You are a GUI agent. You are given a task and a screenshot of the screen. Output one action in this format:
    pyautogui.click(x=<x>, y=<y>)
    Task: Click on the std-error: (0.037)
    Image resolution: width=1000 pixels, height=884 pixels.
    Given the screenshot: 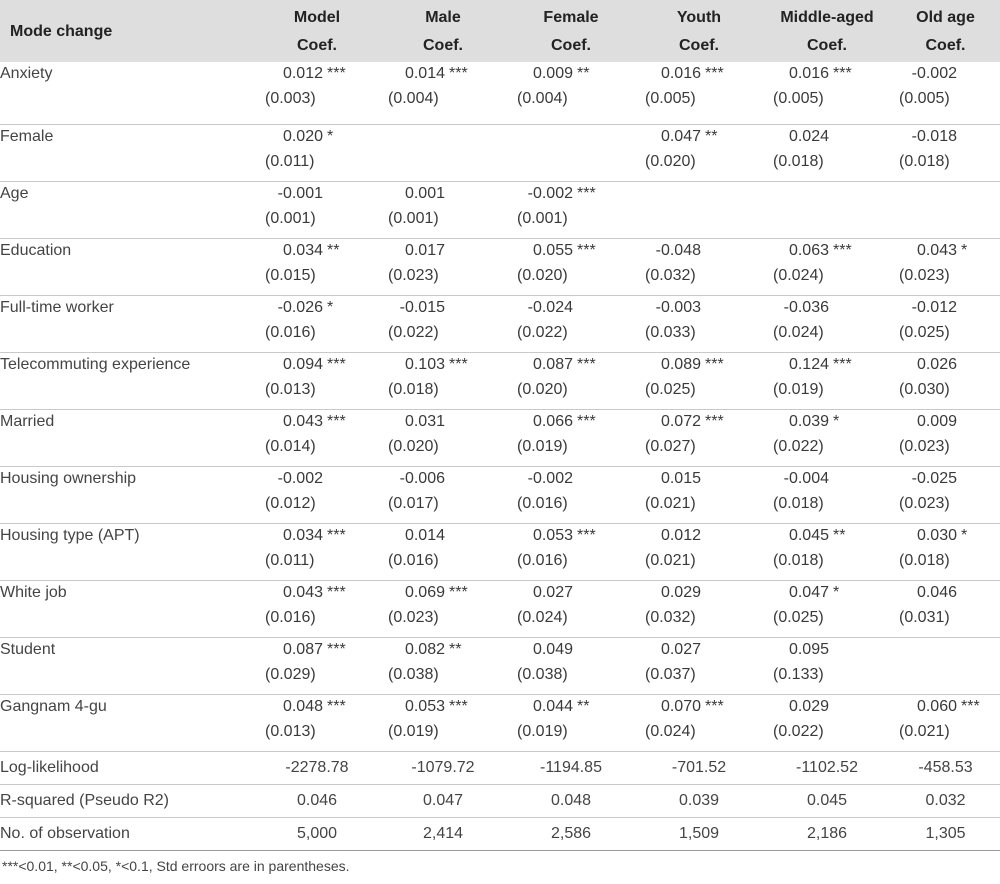 What is the action you would take?
    pyautogui.click(x=670, y=674)
    